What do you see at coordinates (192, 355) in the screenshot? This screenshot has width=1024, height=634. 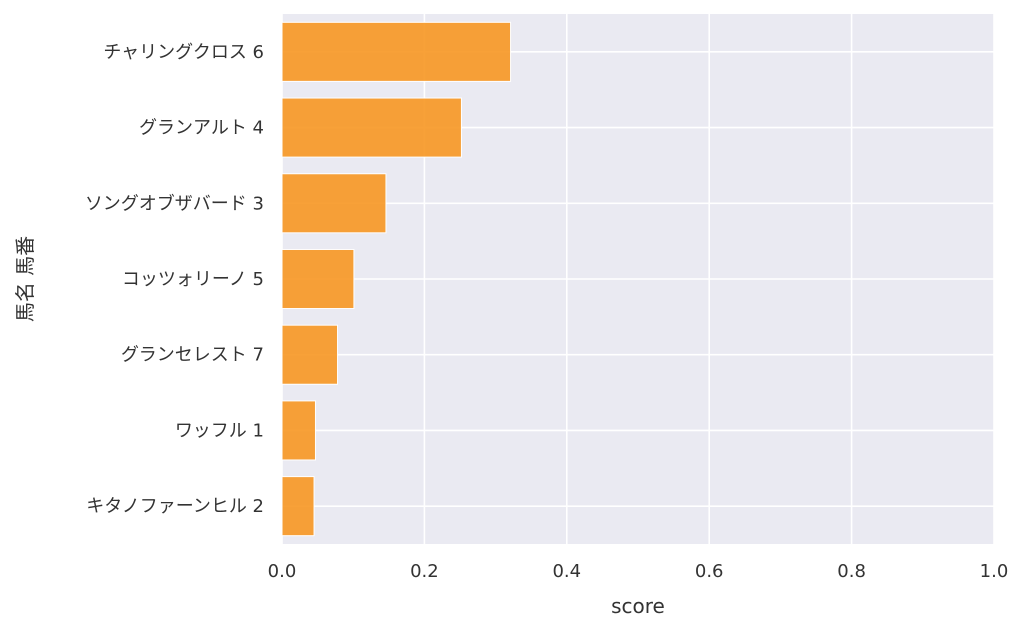 I see `y-category-label: グランセレスト 7` at bounding box center [192, 355].